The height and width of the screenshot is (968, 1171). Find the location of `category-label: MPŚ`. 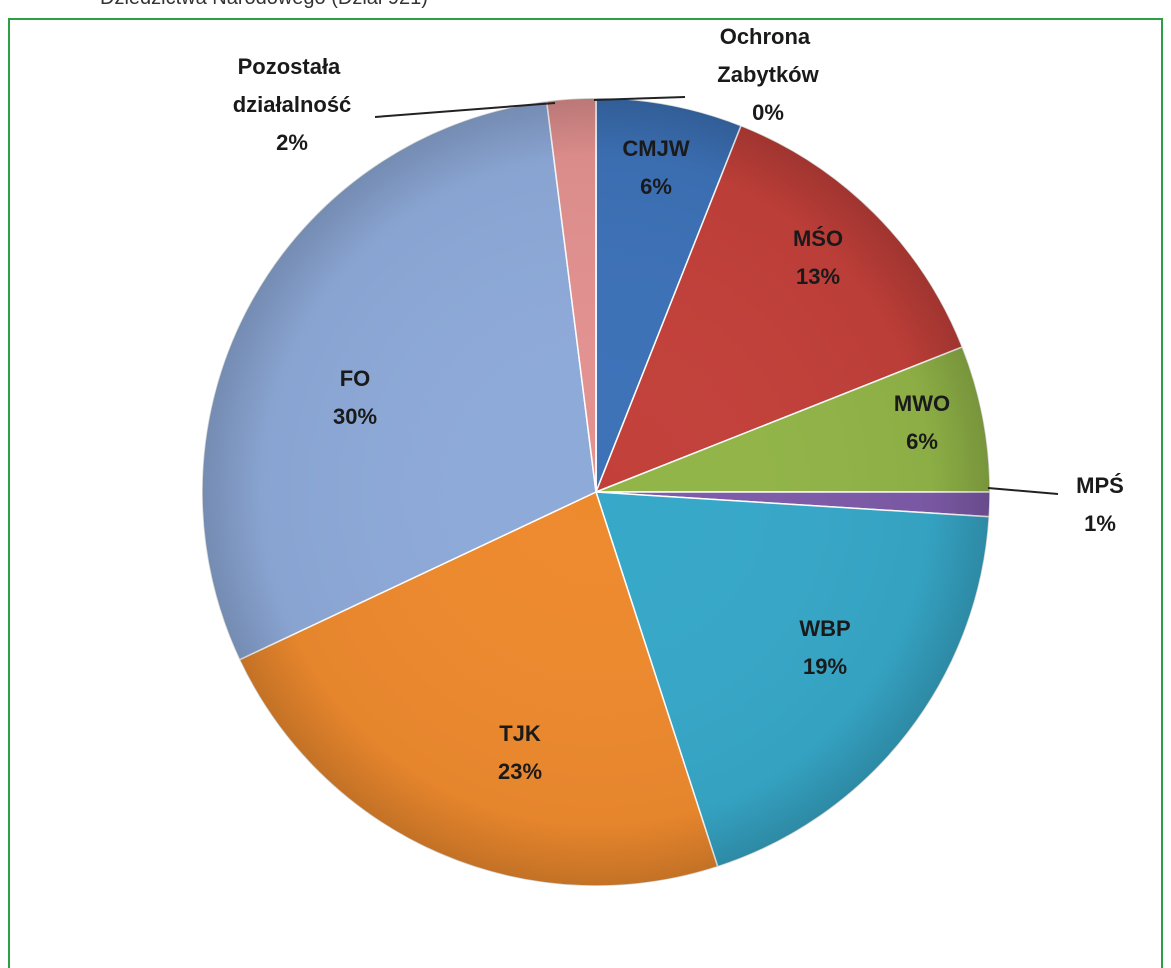

category-label: MPŚ is located at coordinates (1100, 485).